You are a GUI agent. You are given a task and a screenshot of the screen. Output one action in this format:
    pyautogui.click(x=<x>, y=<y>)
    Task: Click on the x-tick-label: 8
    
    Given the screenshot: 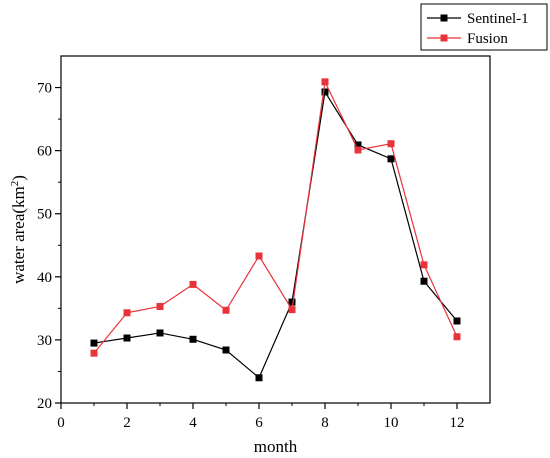 What is the action you would take?
    pyautogui.click(x=325, y=423)
    